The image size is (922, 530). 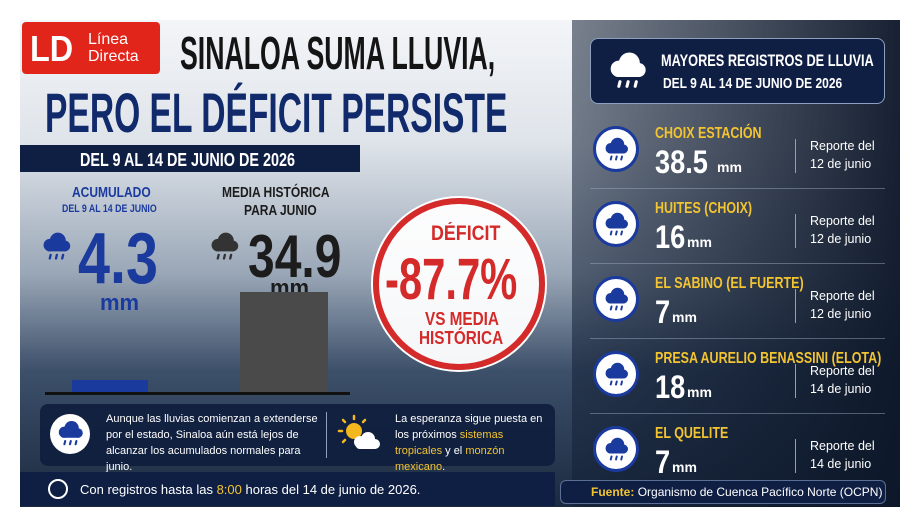 What do you see at coordinates (58, 489) in the screenshot?
I see `clock-icon` at bounding box center [58, 489].